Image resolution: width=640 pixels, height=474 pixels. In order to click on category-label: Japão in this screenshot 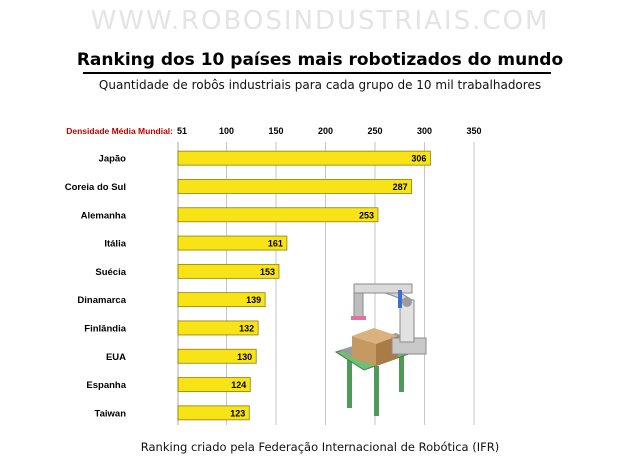, I will do `click(113, 159)`.